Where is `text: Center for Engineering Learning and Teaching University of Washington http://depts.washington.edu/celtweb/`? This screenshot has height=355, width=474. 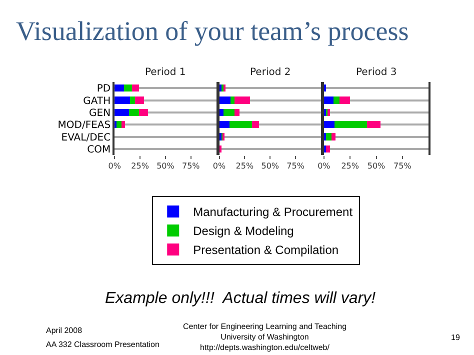 text: Center for Engineering Learning and Teaching University of Washington http://depts.washington.edu/celtweb/ is located at coordinates (265, 337).